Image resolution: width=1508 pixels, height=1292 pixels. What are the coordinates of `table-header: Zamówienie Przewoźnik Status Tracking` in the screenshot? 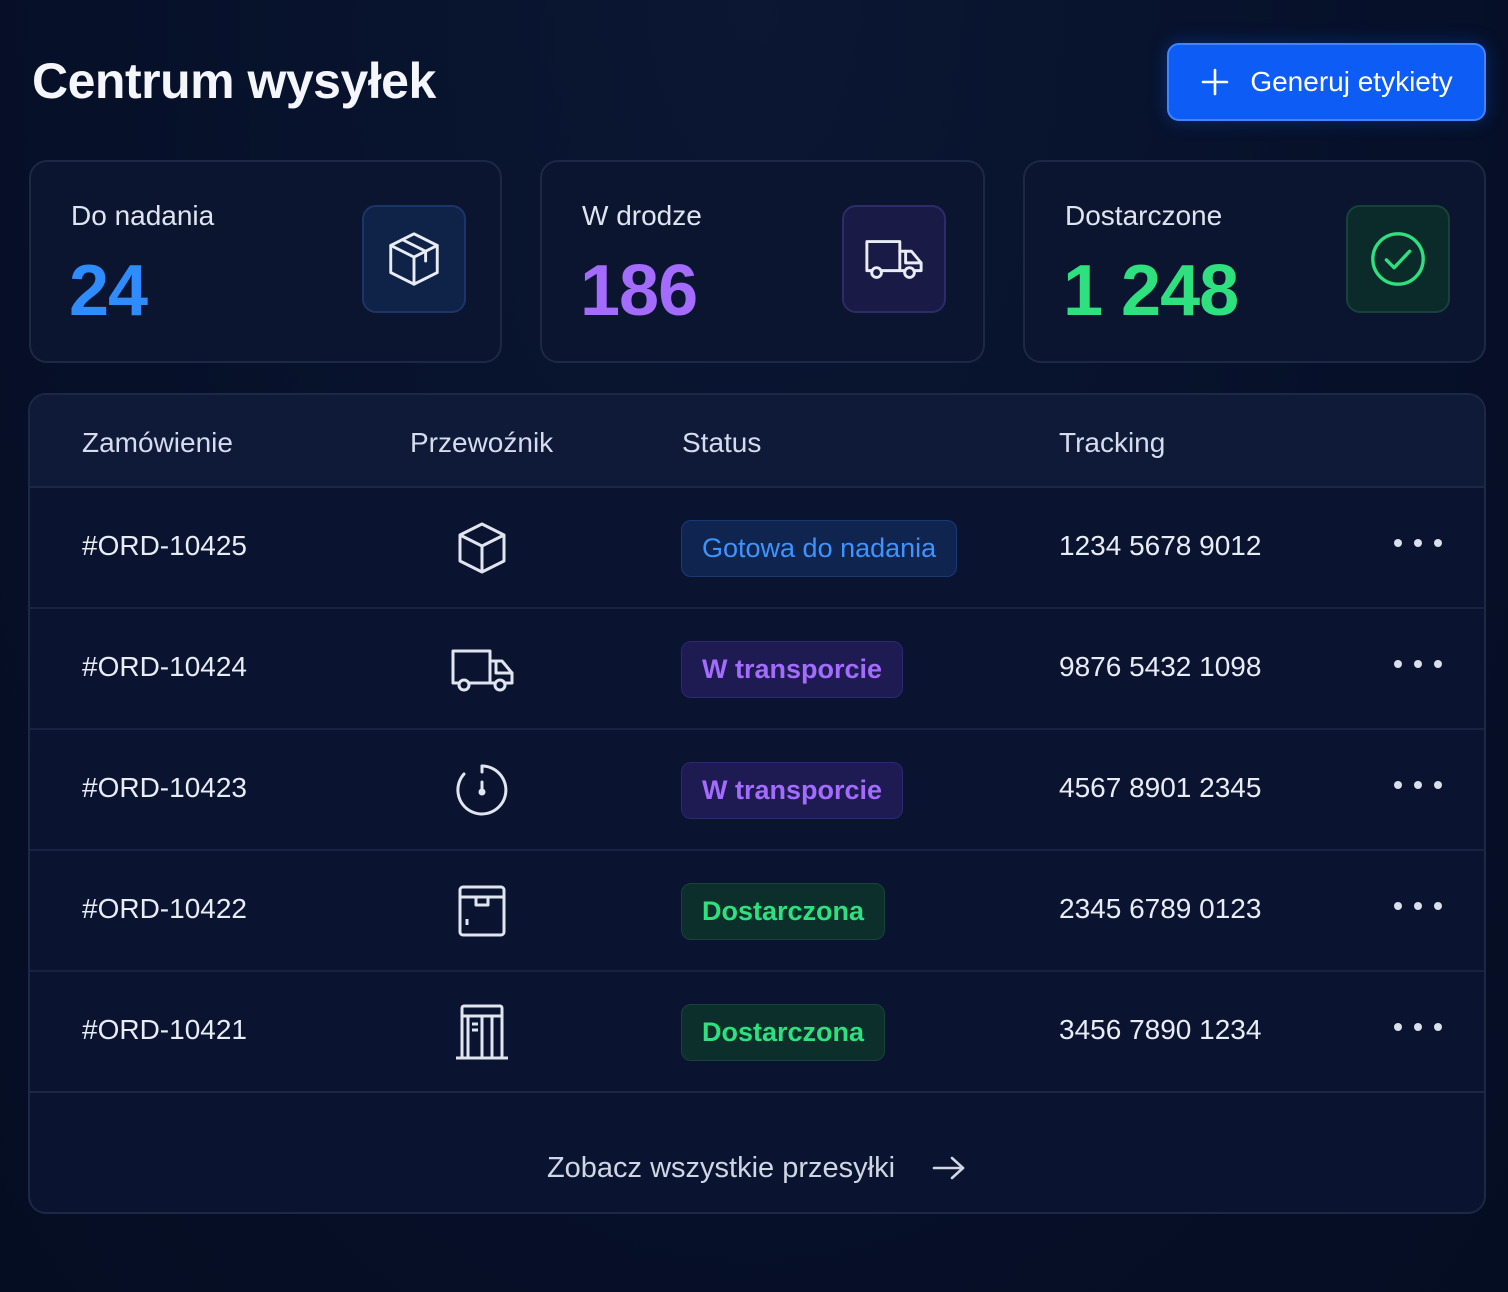 It's located at (757, 441).